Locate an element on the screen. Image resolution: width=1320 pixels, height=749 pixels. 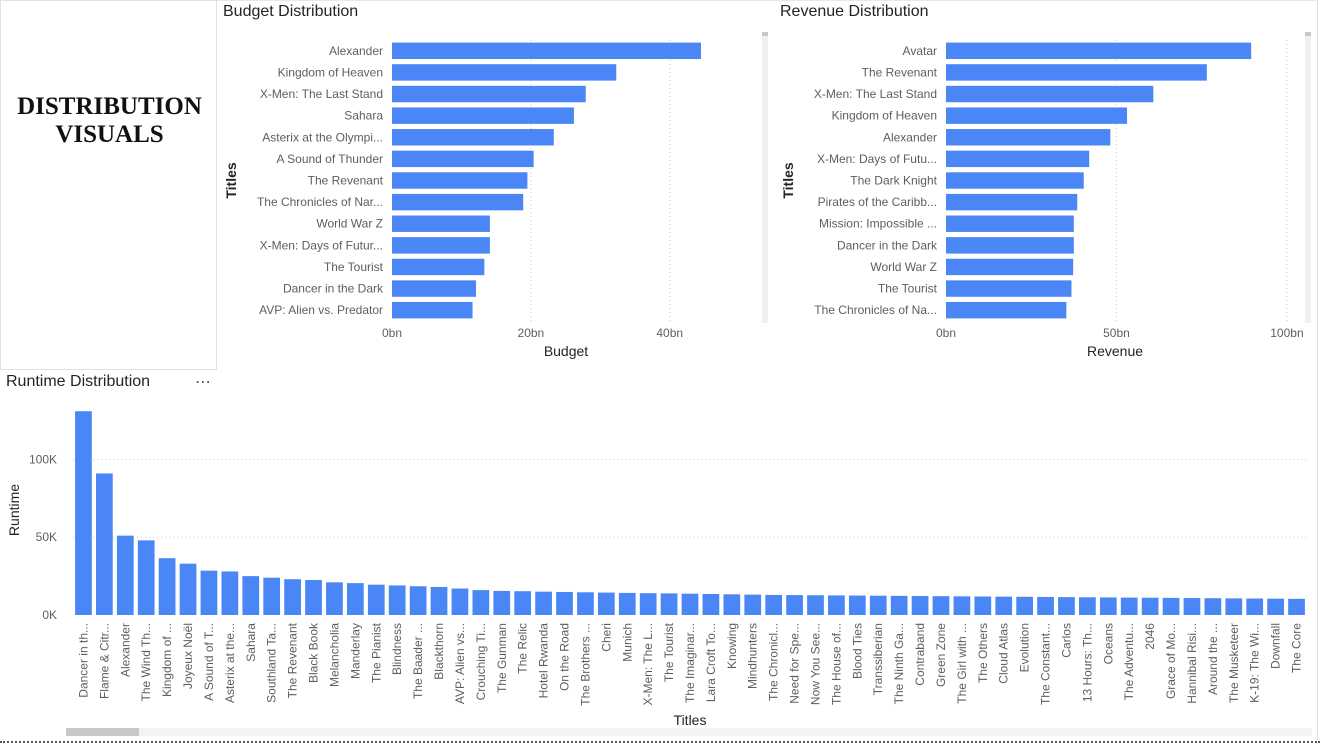
runtime-category-label: Joyeux Noël is located at coordinates (188, 656).